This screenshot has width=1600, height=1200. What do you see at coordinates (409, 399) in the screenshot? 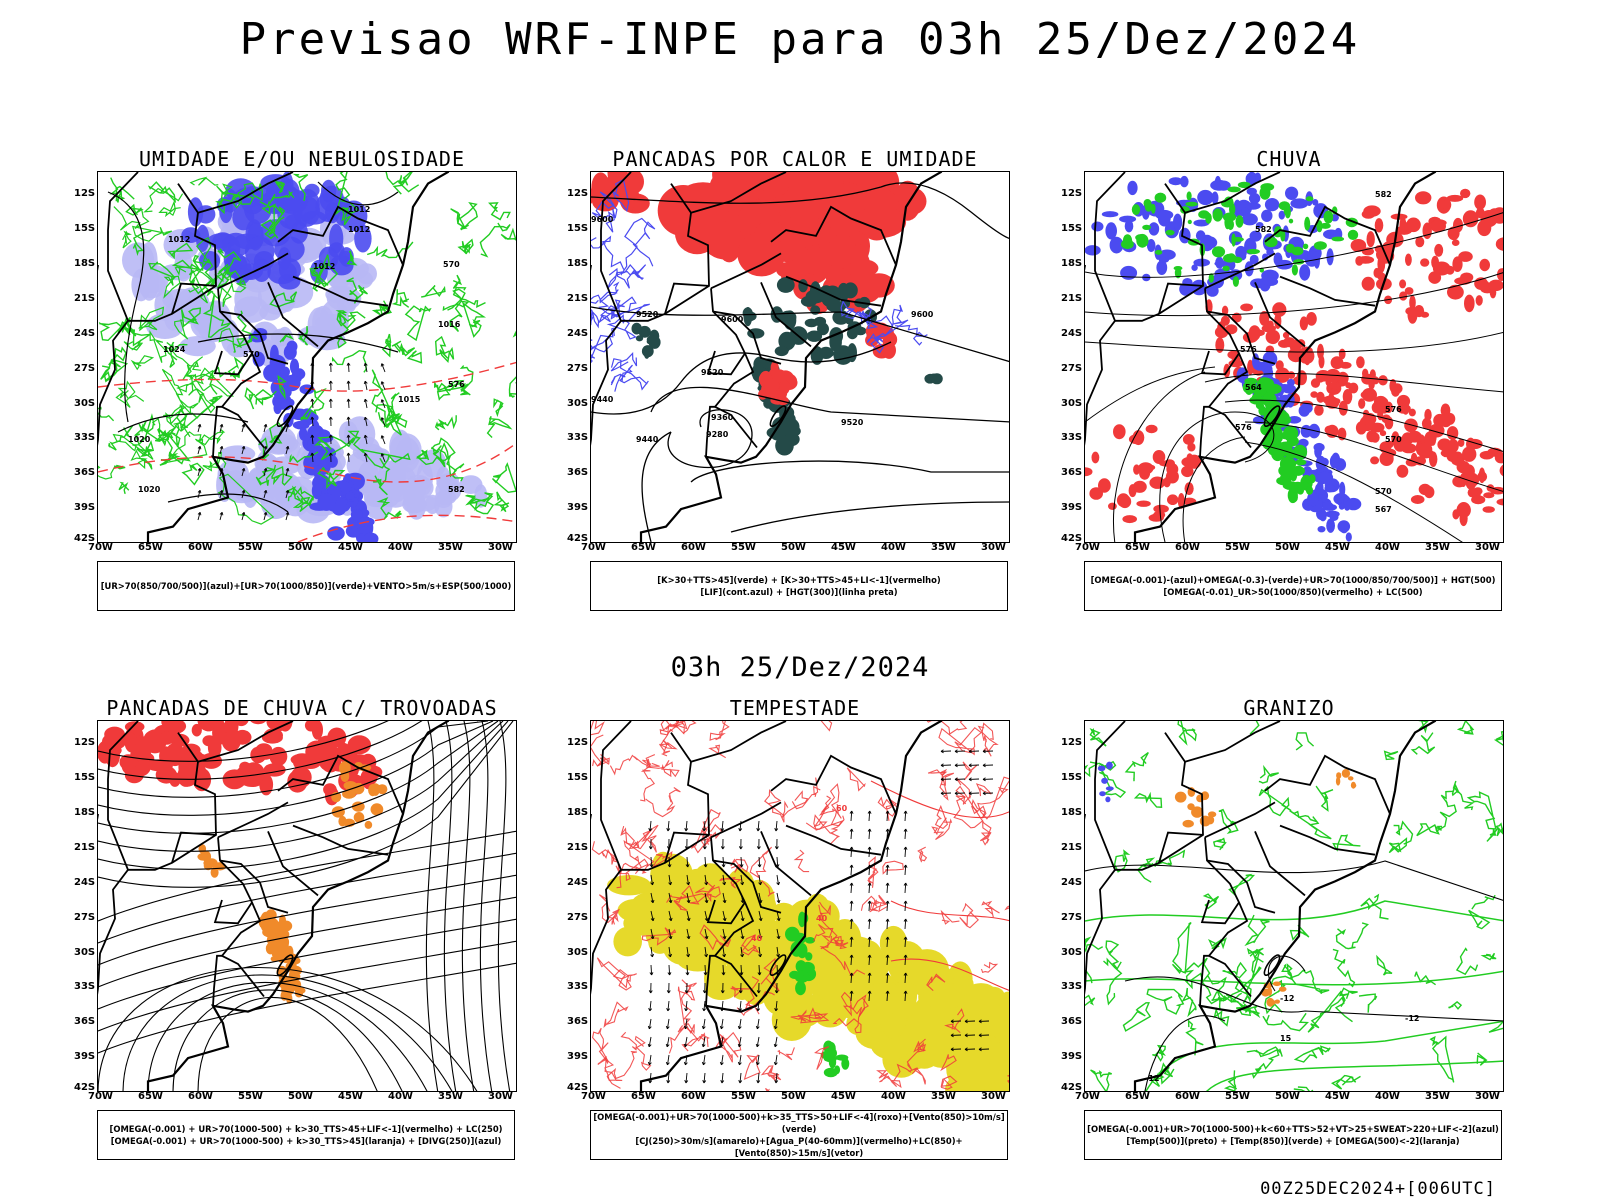
I see `contour-label: 1015` at bounding box center [409, 399].